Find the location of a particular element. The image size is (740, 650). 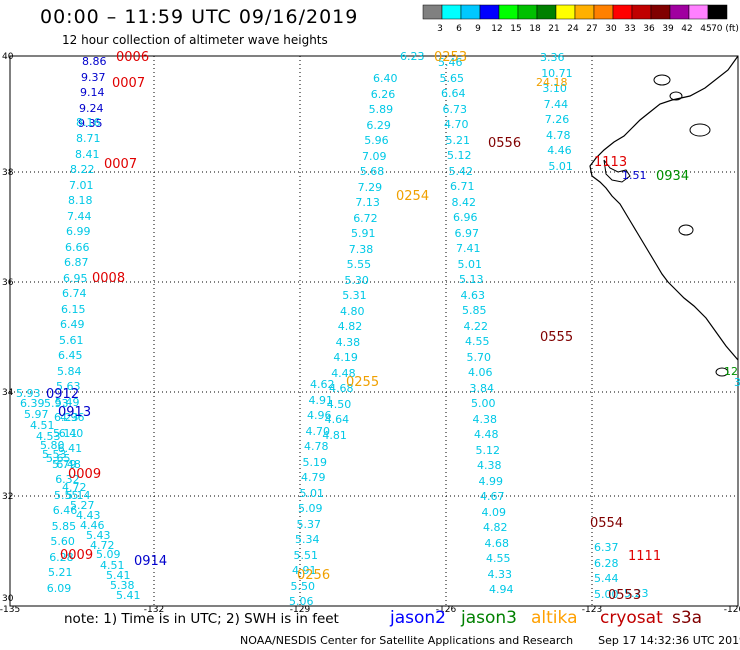

pass-time-label: 0009 is located at coordinates (85, 474).